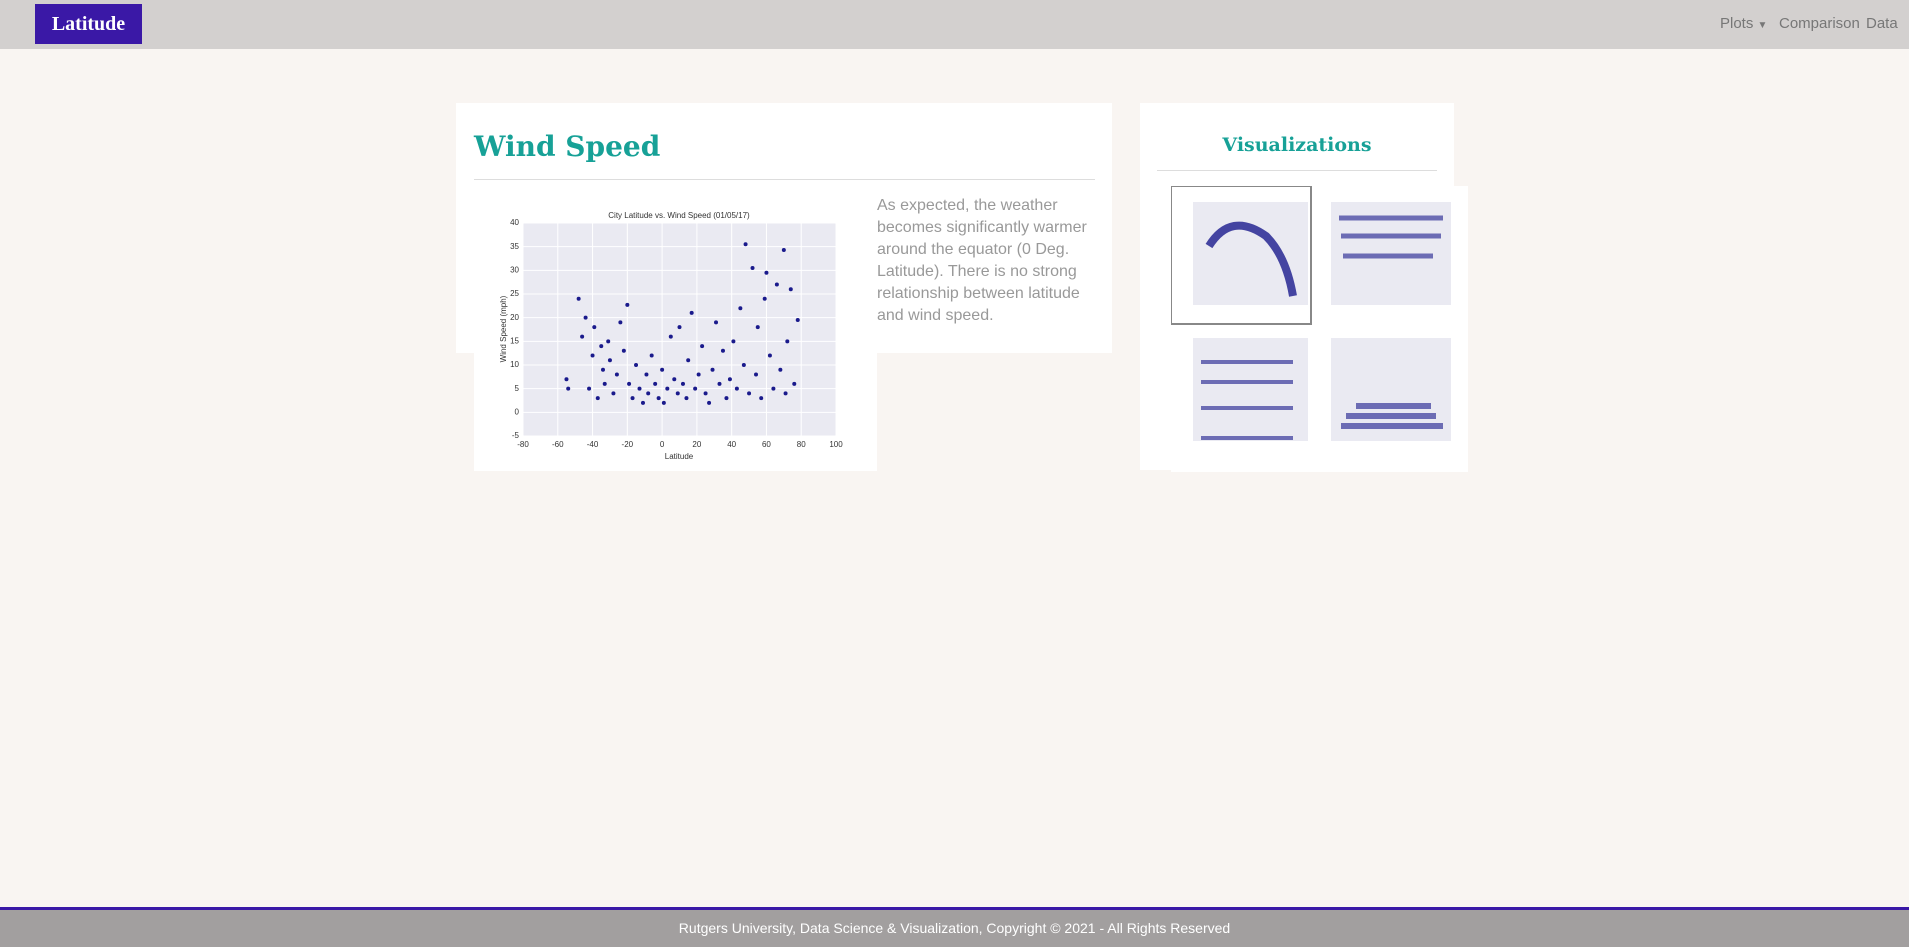 This screenshot has height=947, width=1909. I want to click on sidebar-title: Visualizations, so click(1297, 145).